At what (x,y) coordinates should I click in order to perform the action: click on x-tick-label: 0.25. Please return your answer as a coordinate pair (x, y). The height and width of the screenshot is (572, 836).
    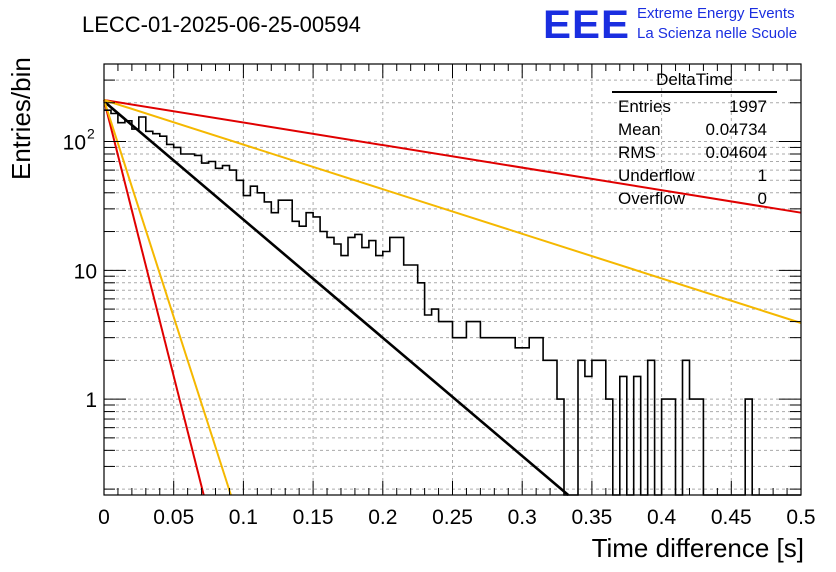
    Looking at the image, I should click on (452, 517).